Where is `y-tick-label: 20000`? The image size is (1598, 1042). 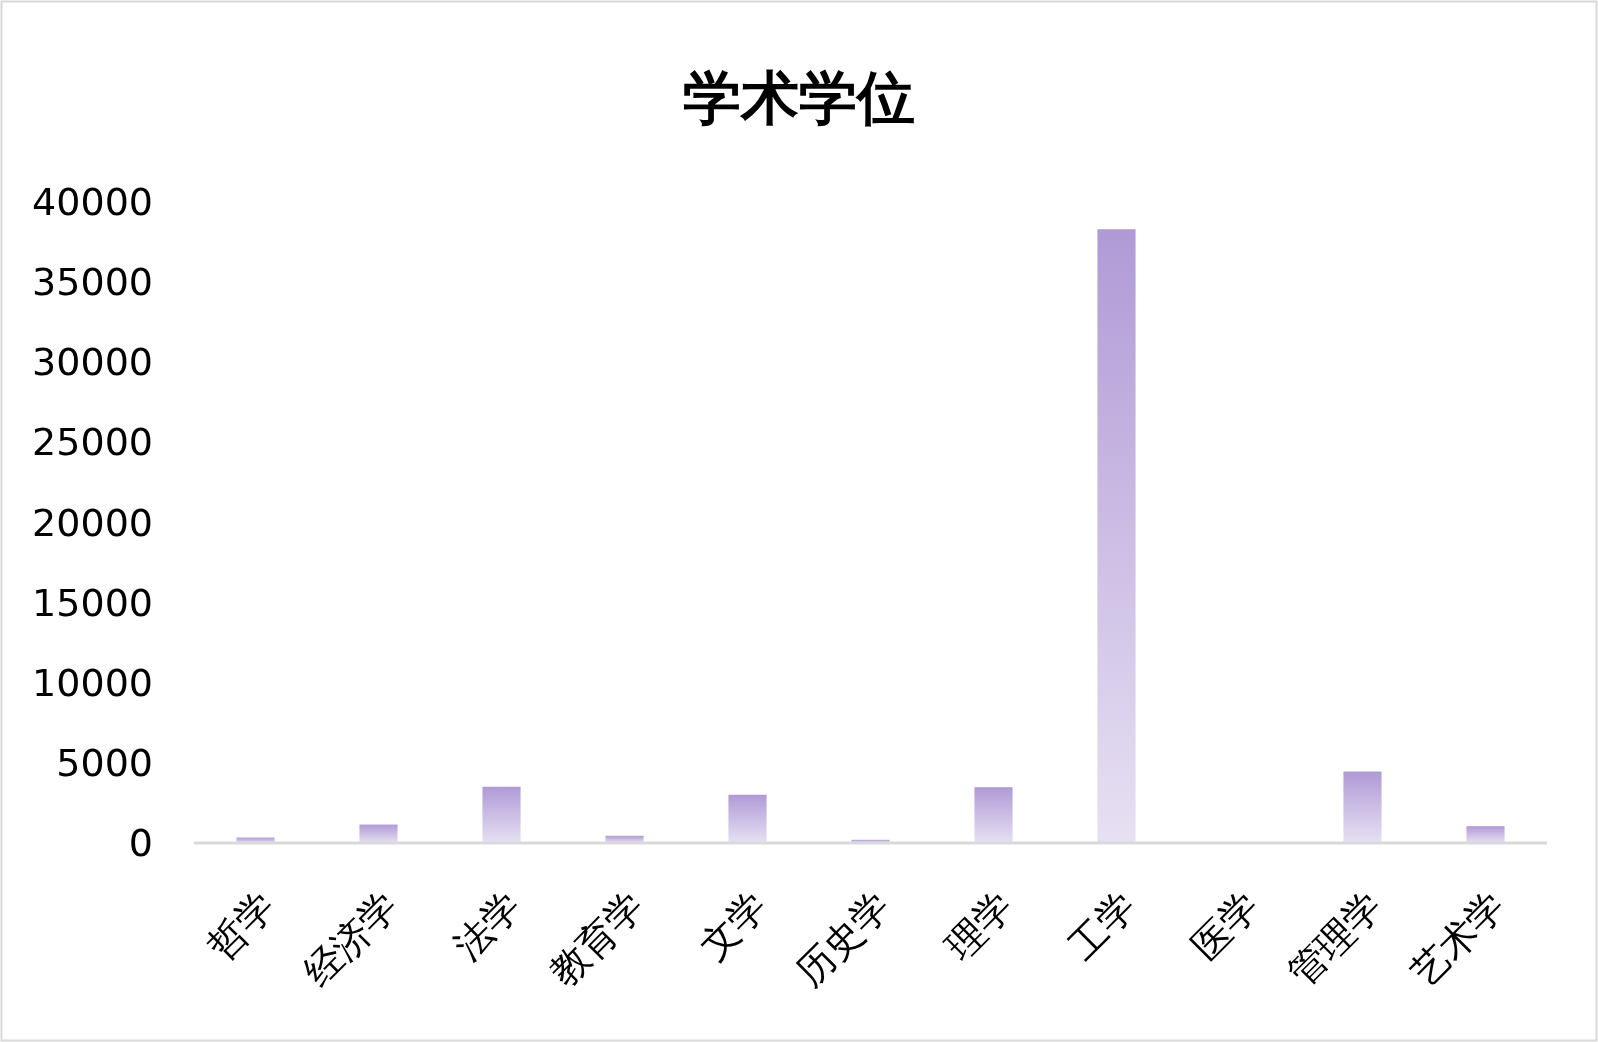
y-tick-label: 20000 is located at coordinates (92, 522).